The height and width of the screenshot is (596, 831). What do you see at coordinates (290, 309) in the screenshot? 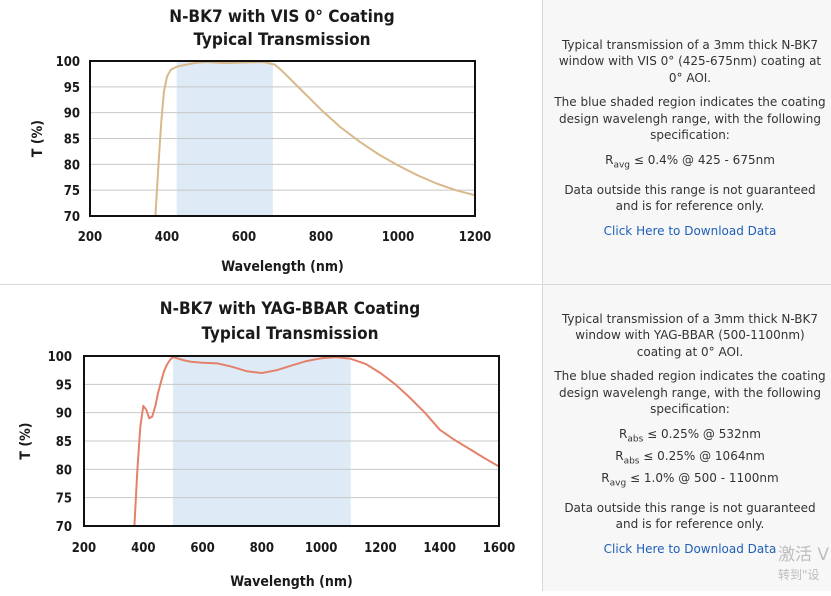
I see `chart-title: N-BK7 with YAG-BBAR Coating` at bounding box center [290, 309].